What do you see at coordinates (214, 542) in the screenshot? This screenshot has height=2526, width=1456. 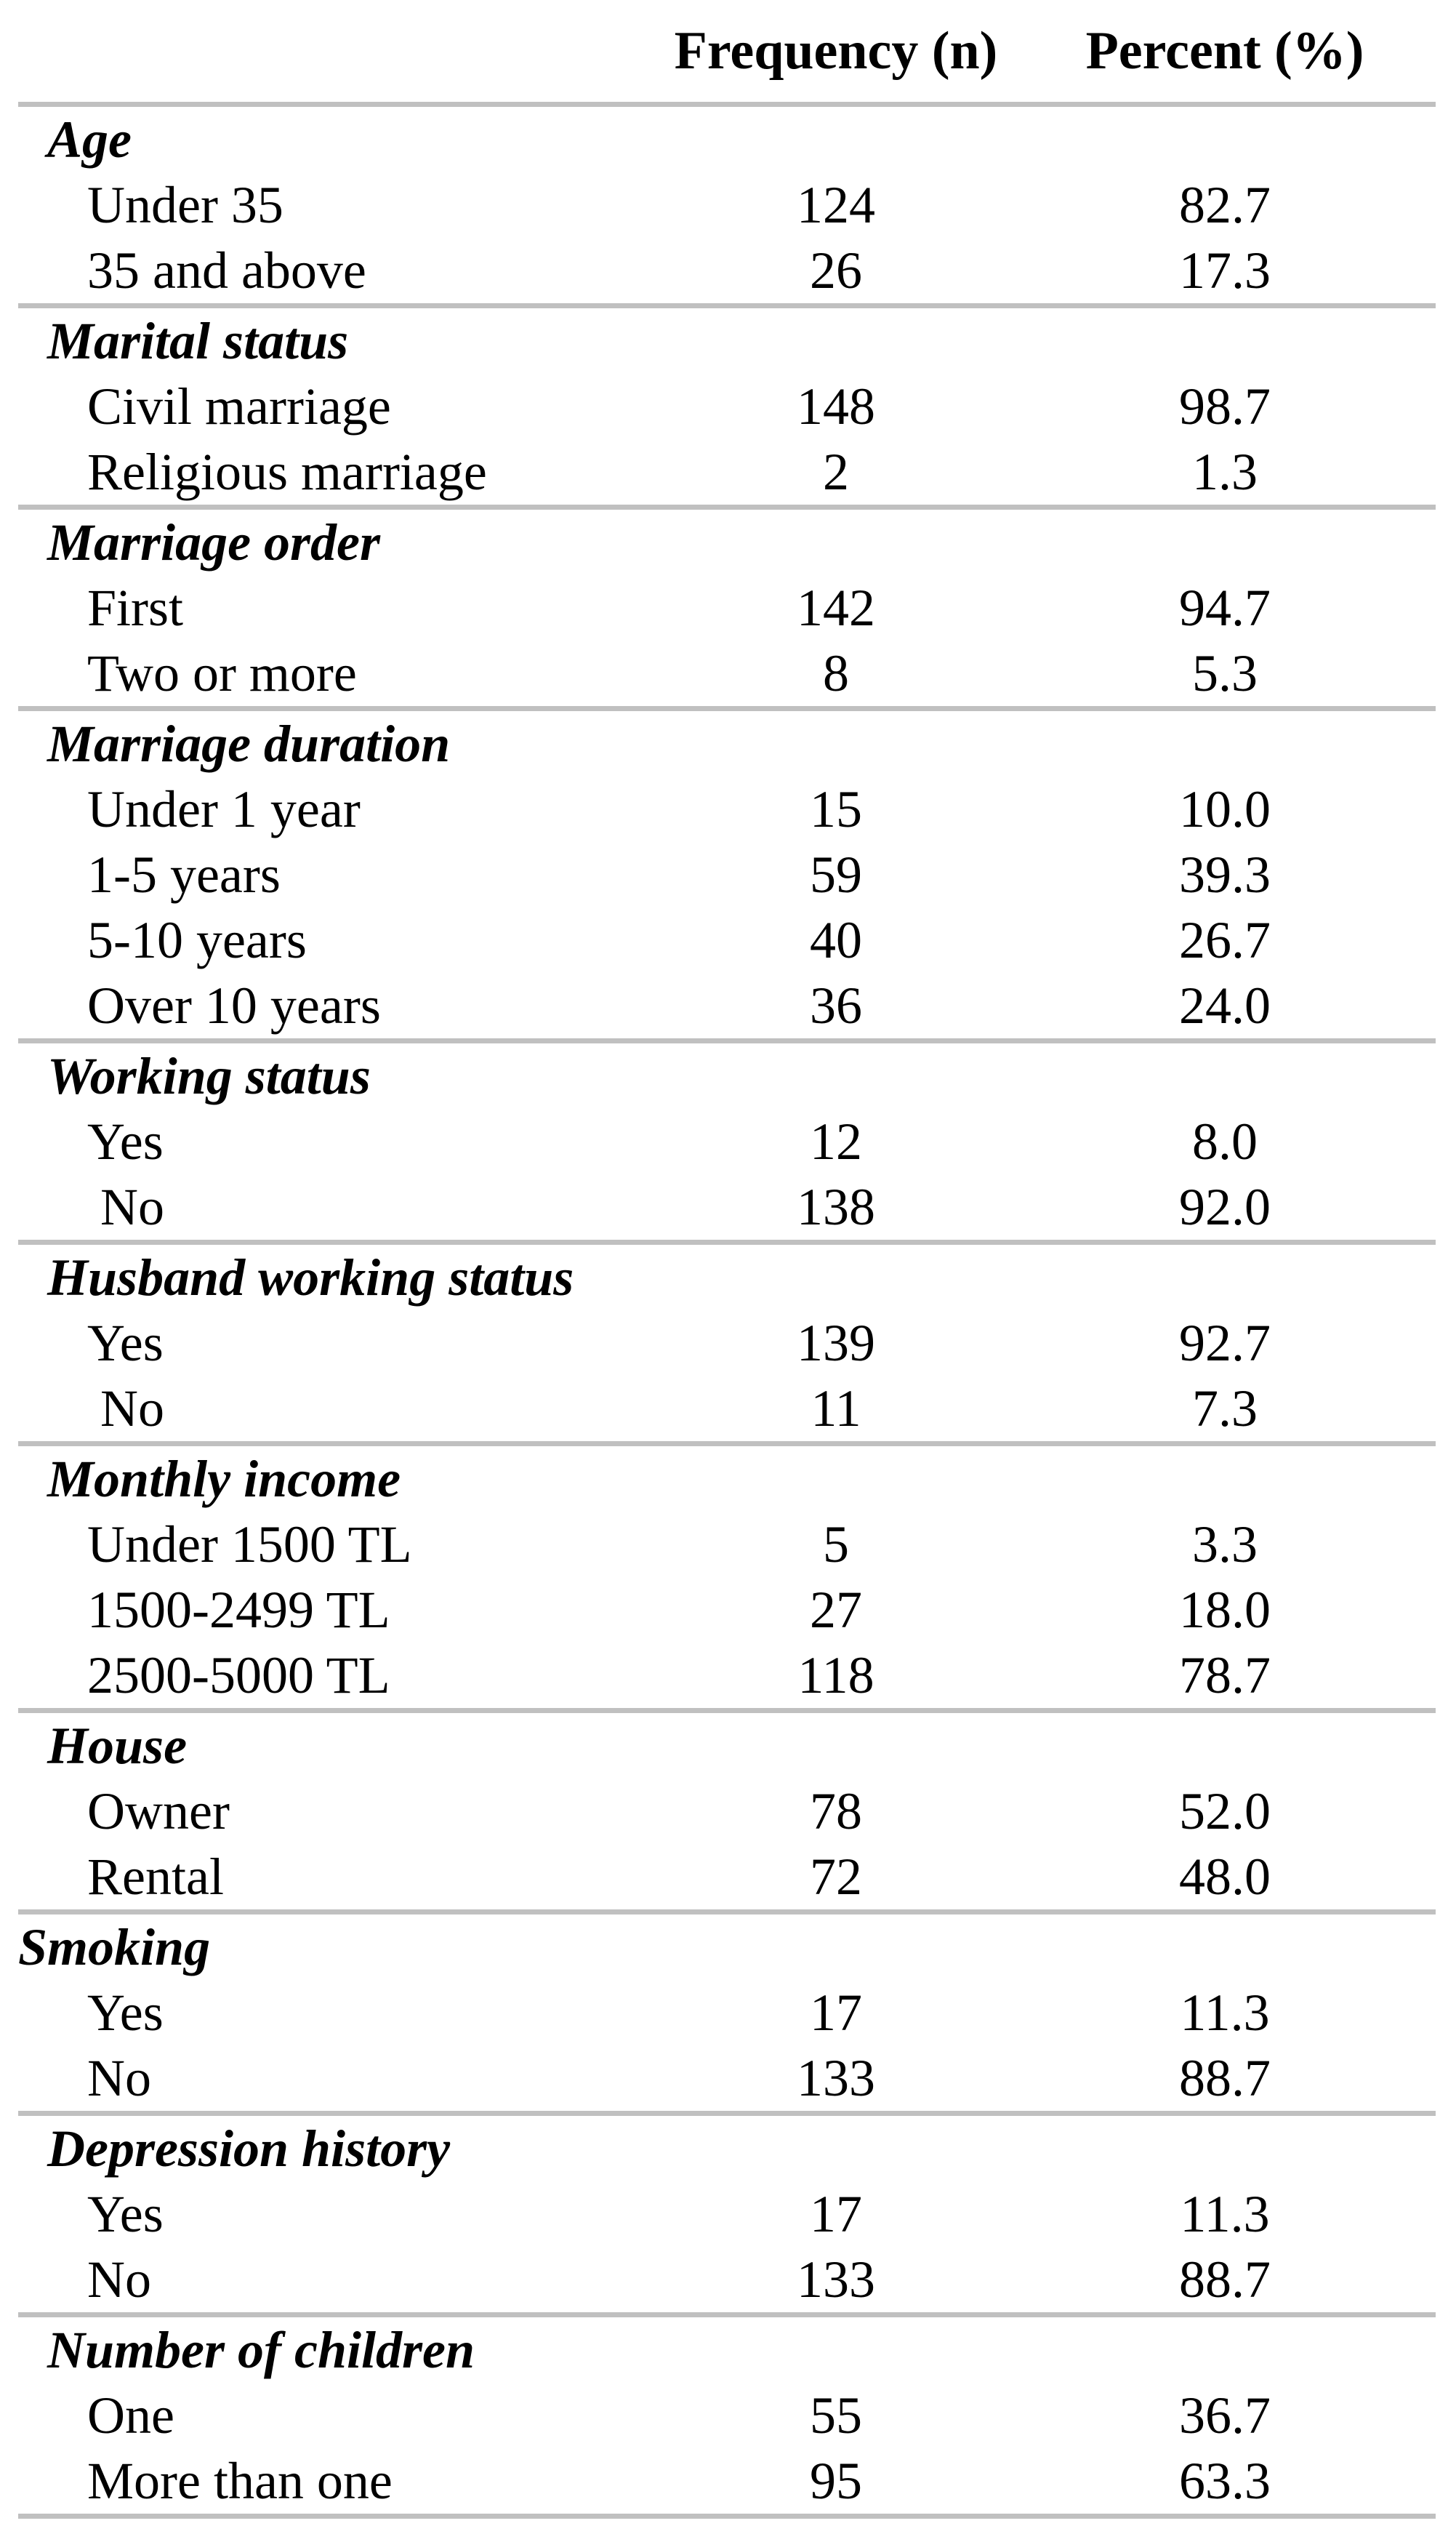 I see `section-title: Marriage order` at bounding box center [214, 542].